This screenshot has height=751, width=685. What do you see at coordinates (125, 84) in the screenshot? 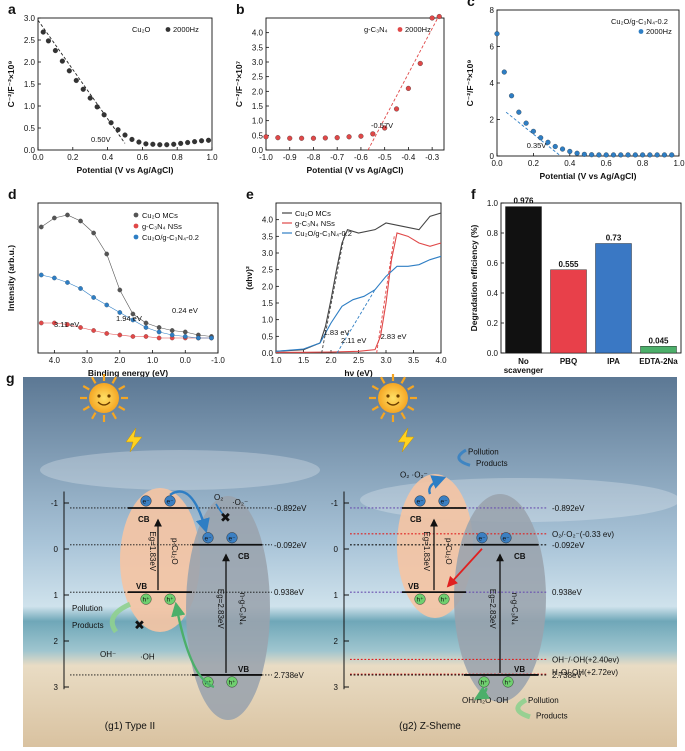
I see `a-frame` at bounding box center [125, 84].